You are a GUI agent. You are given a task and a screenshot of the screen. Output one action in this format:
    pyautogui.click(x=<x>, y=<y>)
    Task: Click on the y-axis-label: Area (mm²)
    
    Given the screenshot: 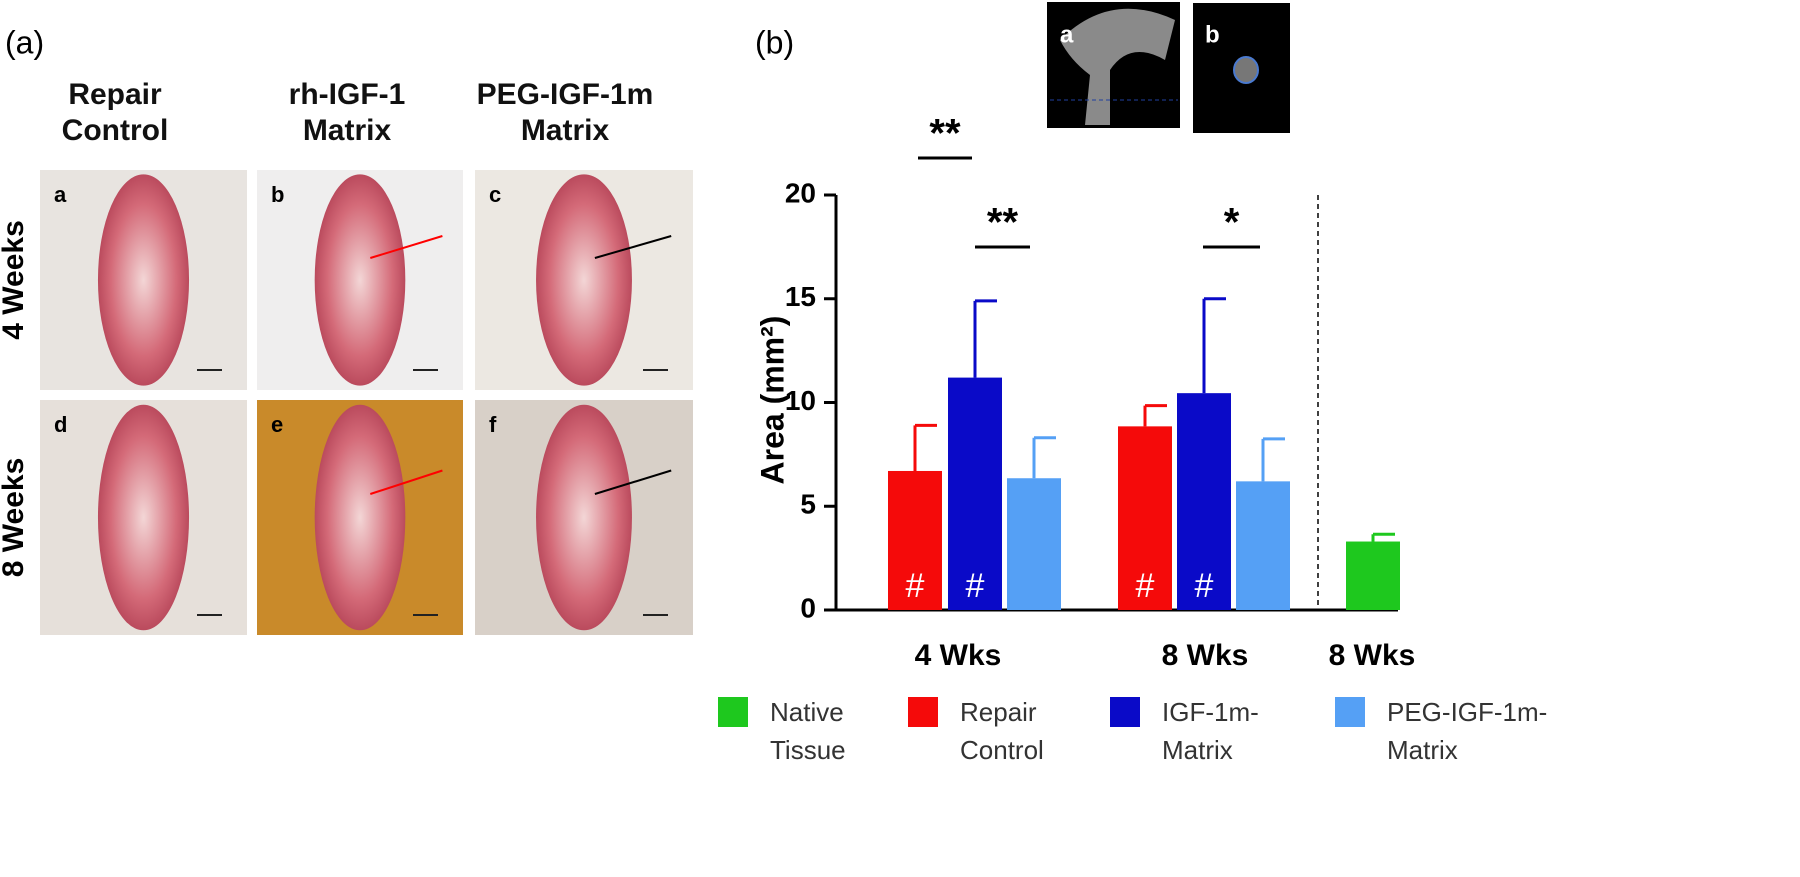 What is the action you would take?
    pyautogui.click(x=772, y=400)
    